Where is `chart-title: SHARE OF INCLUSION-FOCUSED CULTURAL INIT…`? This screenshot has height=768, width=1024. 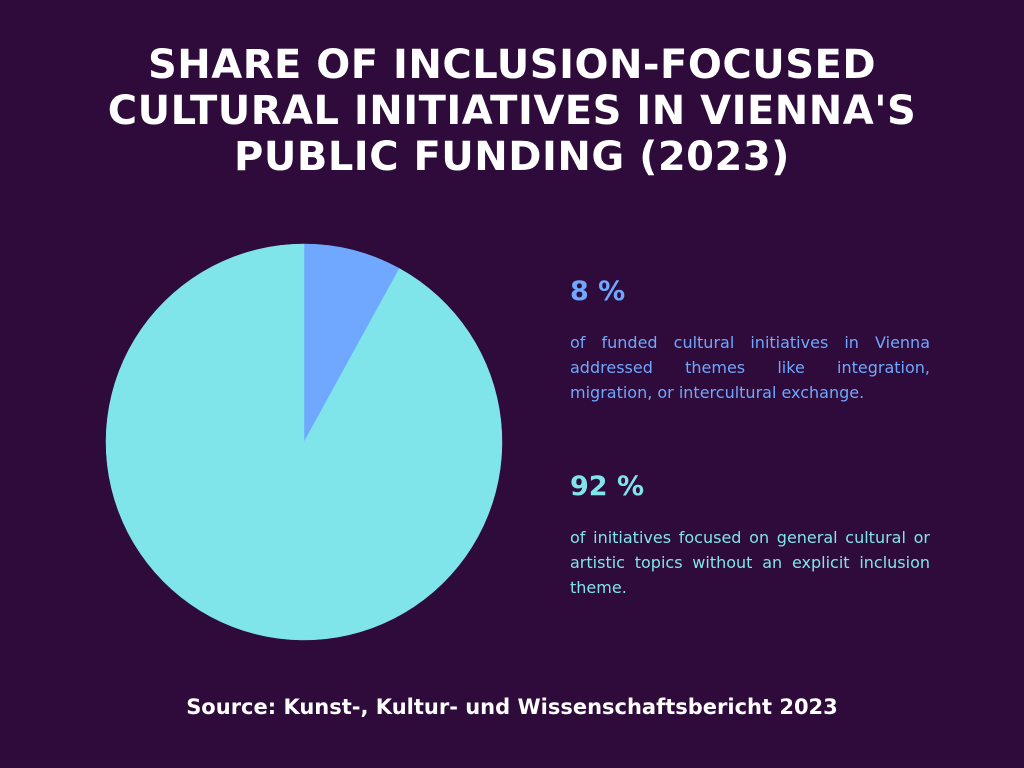 chart-title: SHARE OF INCLUSION-FOCUSED CULTURAL INIT… is located at coordinates (512, 111).